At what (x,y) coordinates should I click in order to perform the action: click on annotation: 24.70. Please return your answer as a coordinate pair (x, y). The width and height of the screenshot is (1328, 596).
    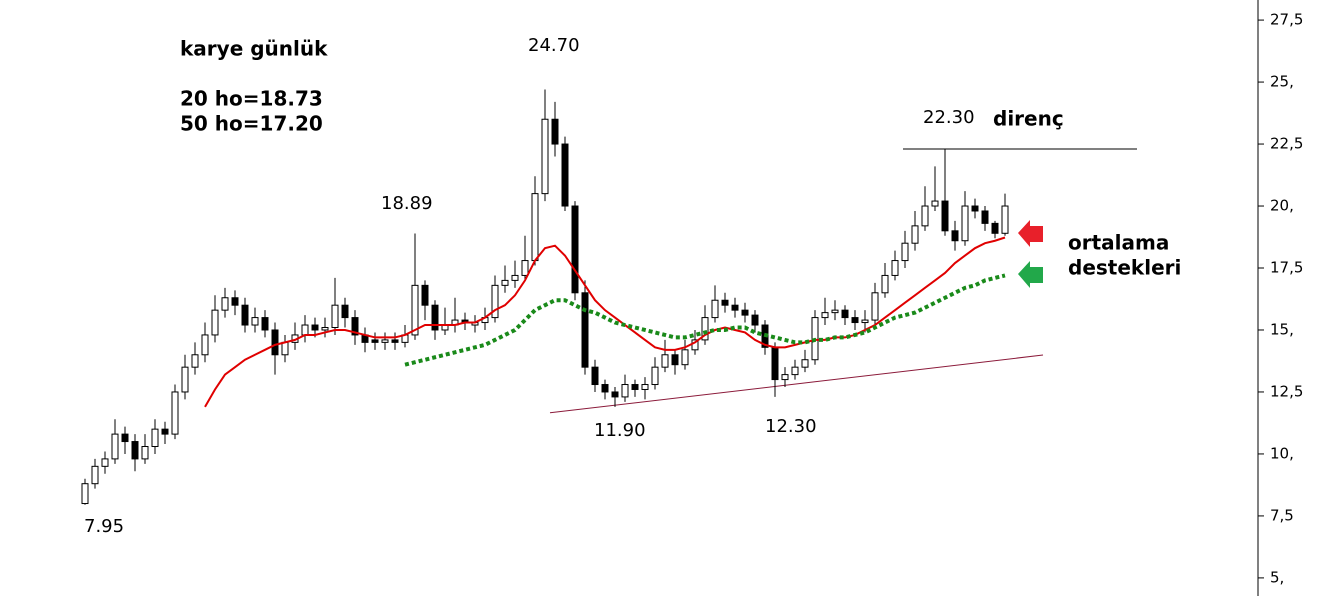
    Looking at the image, I should click on (554, 45).